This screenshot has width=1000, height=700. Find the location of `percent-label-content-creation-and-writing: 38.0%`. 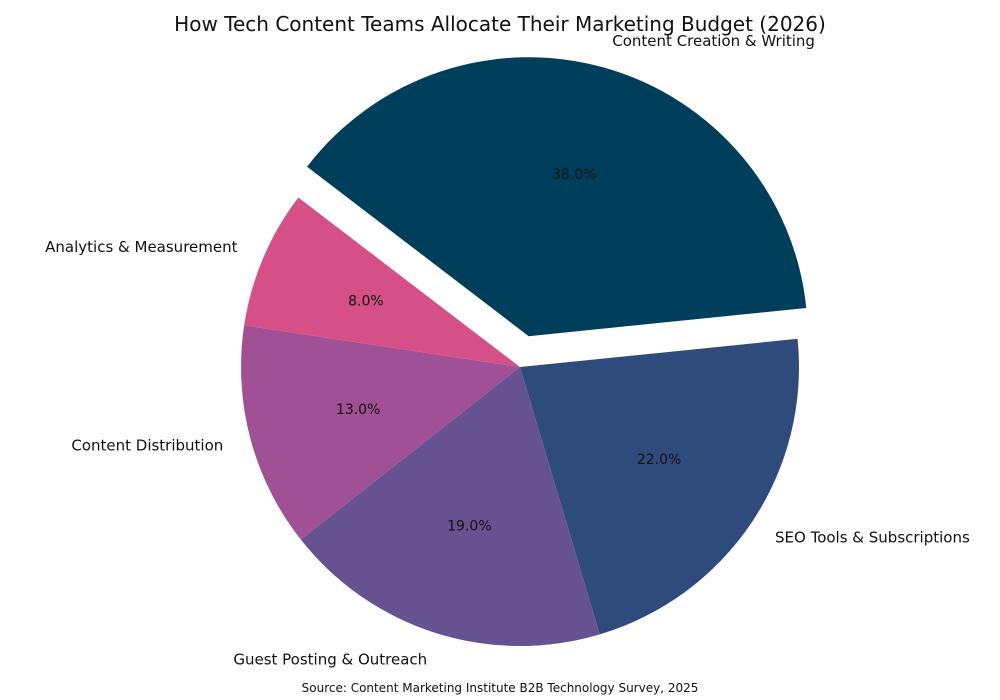

percent-label-content-creation-and-writing: 38.0% is located at coordinates (574, 175).